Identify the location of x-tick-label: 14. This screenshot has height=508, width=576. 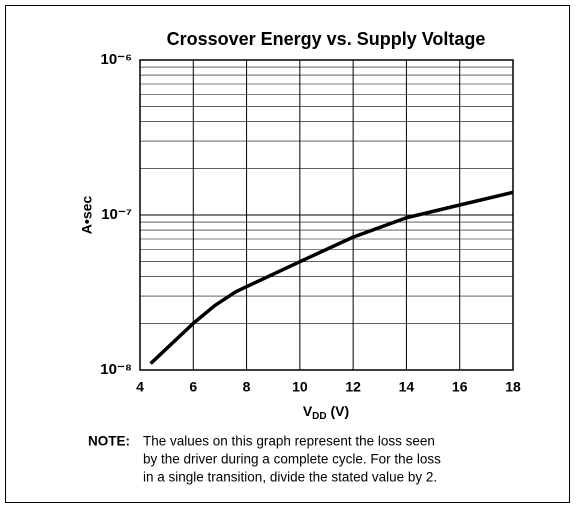
(407, 387).